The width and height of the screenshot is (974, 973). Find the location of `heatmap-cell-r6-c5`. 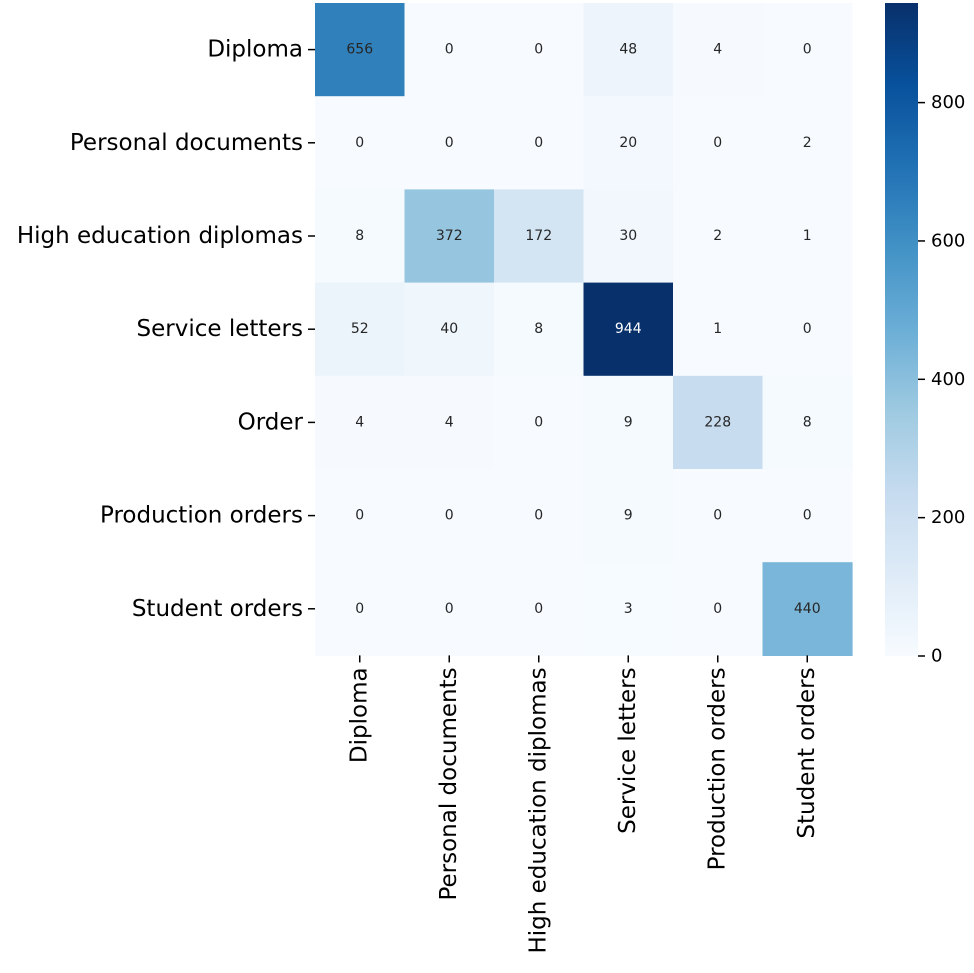

heatmap-cell-r6-c5 is located at coordinates (807, 609).